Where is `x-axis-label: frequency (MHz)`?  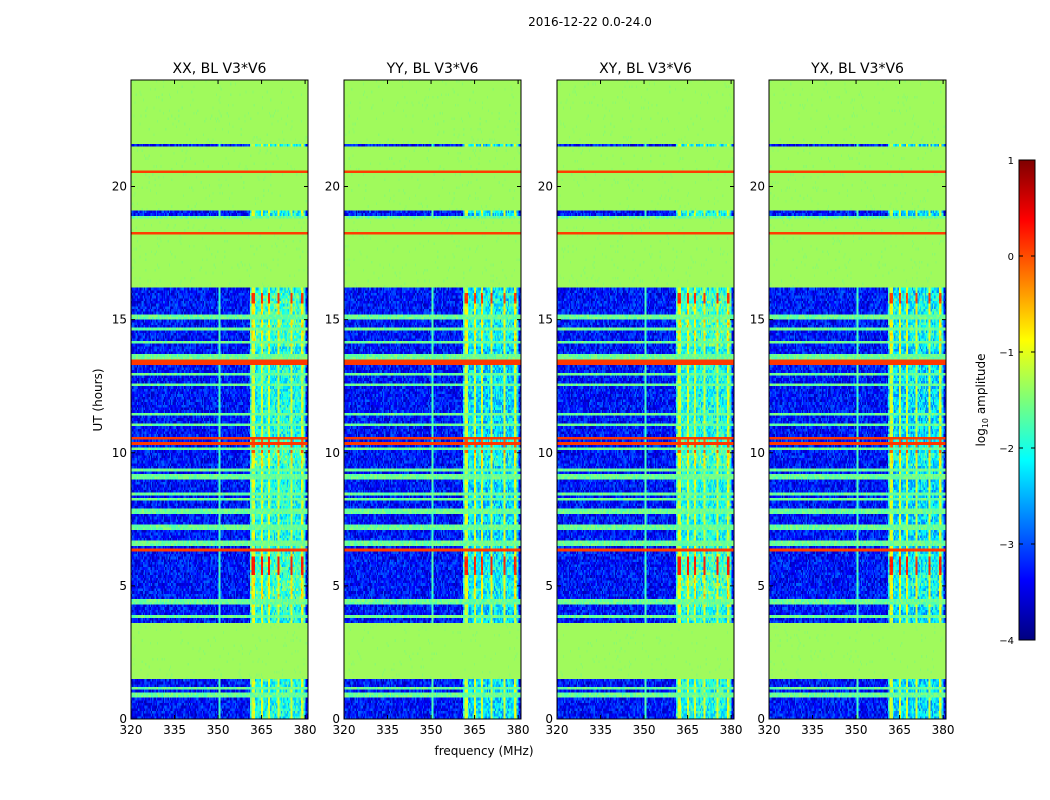
x-axis-label: frequency (MHz) is located at coordinates (483, 751).